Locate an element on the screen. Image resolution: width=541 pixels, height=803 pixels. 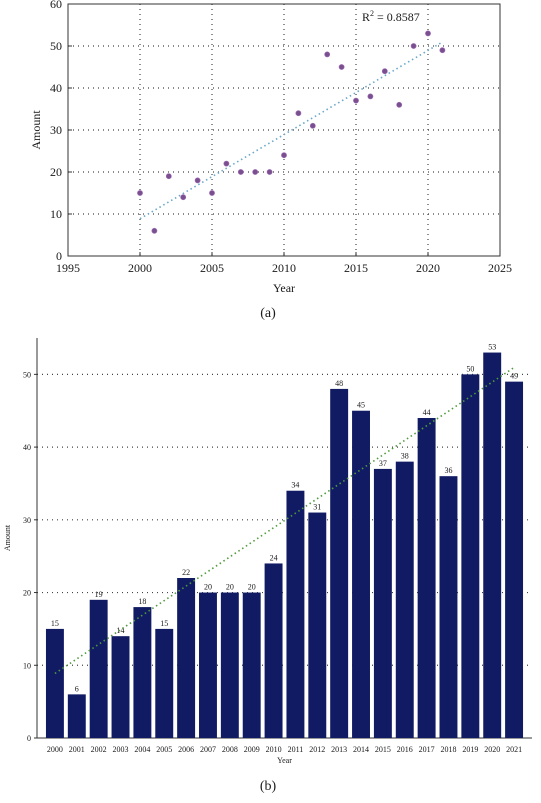
bar-value-label: 38 is located at coordinates (405, 456).